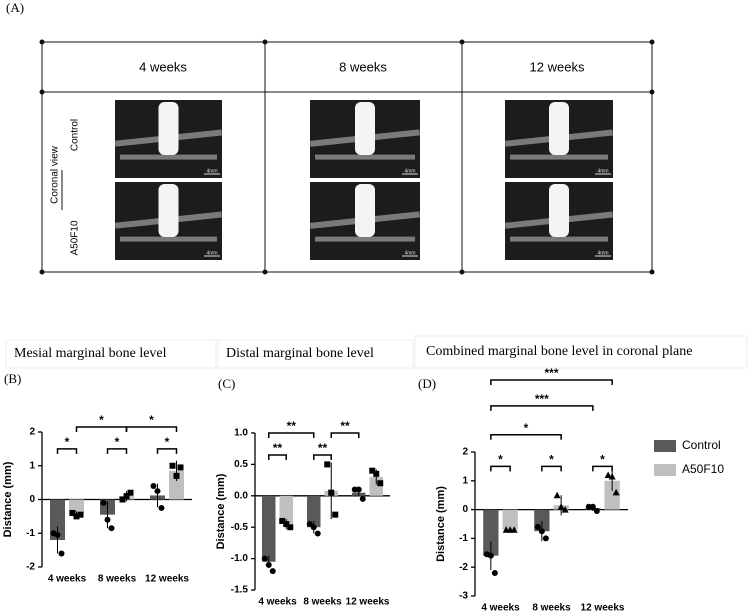 The height and width of the screenshot is (612, 753). What do you see at coordinates (163, 66) in the screenshot?
I see `column-header: 4 weeks` at bounding box center [163, 66].